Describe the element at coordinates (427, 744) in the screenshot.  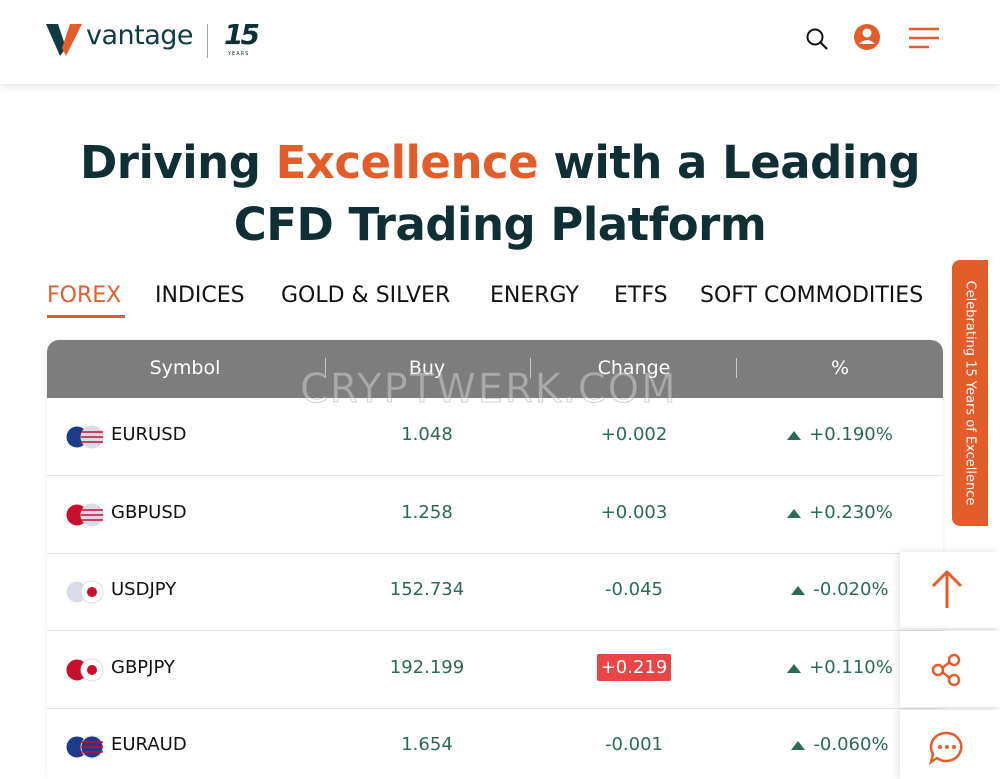
I see `buy-price: 1.654` at that location.